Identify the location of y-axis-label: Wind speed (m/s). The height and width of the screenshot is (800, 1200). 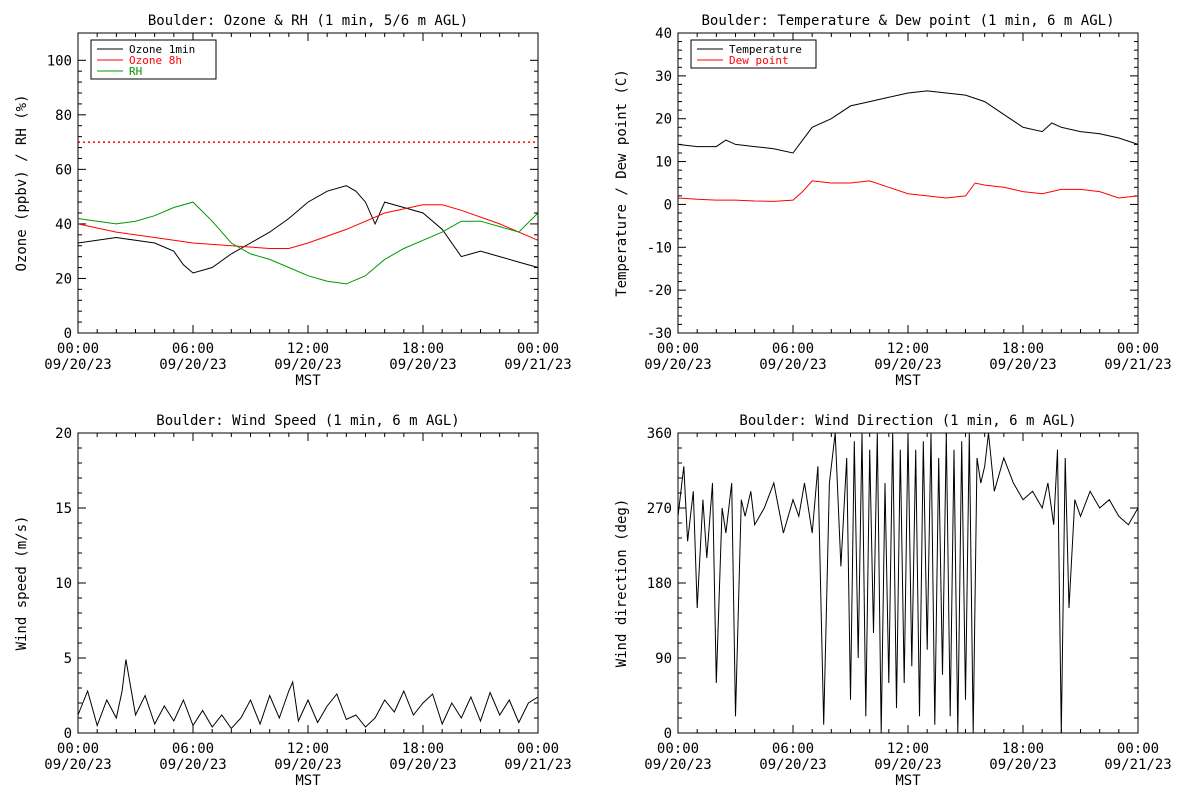
(22, 583).